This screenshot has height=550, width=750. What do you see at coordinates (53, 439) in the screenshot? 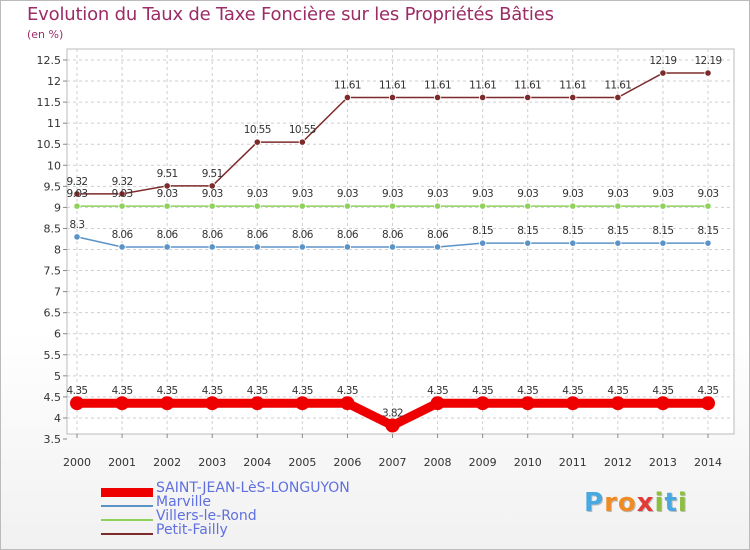
I see `y-tick-label: 3.5` at bounding box center [53, 439].